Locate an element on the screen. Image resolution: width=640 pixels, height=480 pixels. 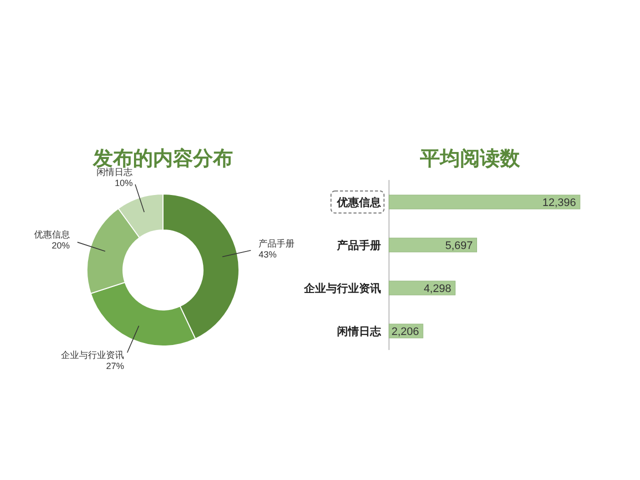
slice-label: 闲情日志 is located at coordinates (114, 171).